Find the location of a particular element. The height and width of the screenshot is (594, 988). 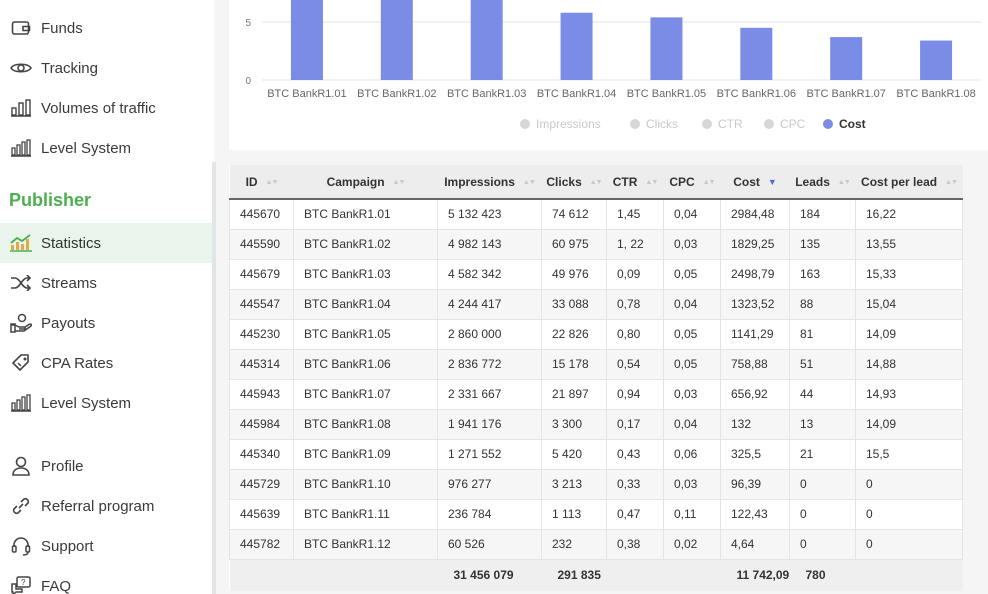

cell-cost-per-lead: 16,22 is located at coordinates (909, 214).